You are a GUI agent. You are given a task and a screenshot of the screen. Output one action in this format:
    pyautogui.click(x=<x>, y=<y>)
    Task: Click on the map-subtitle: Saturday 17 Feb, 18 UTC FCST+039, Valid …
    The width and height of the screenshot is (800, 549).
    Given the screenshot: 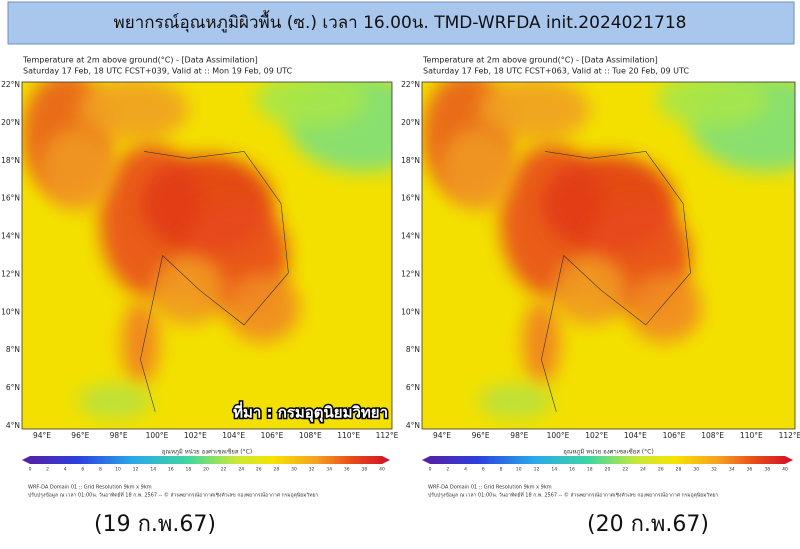 What is the action you would take?
    pyautogui.click(x=158, y=71)
    